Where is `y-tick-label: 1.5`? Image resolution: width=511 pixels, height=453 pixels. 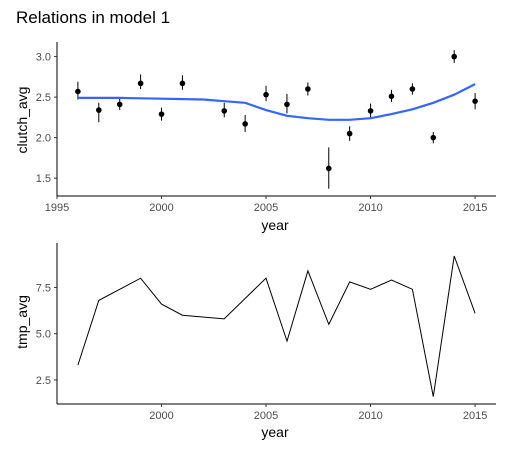
y-tick-label: 1.5 is located at coordinates (43, 179).